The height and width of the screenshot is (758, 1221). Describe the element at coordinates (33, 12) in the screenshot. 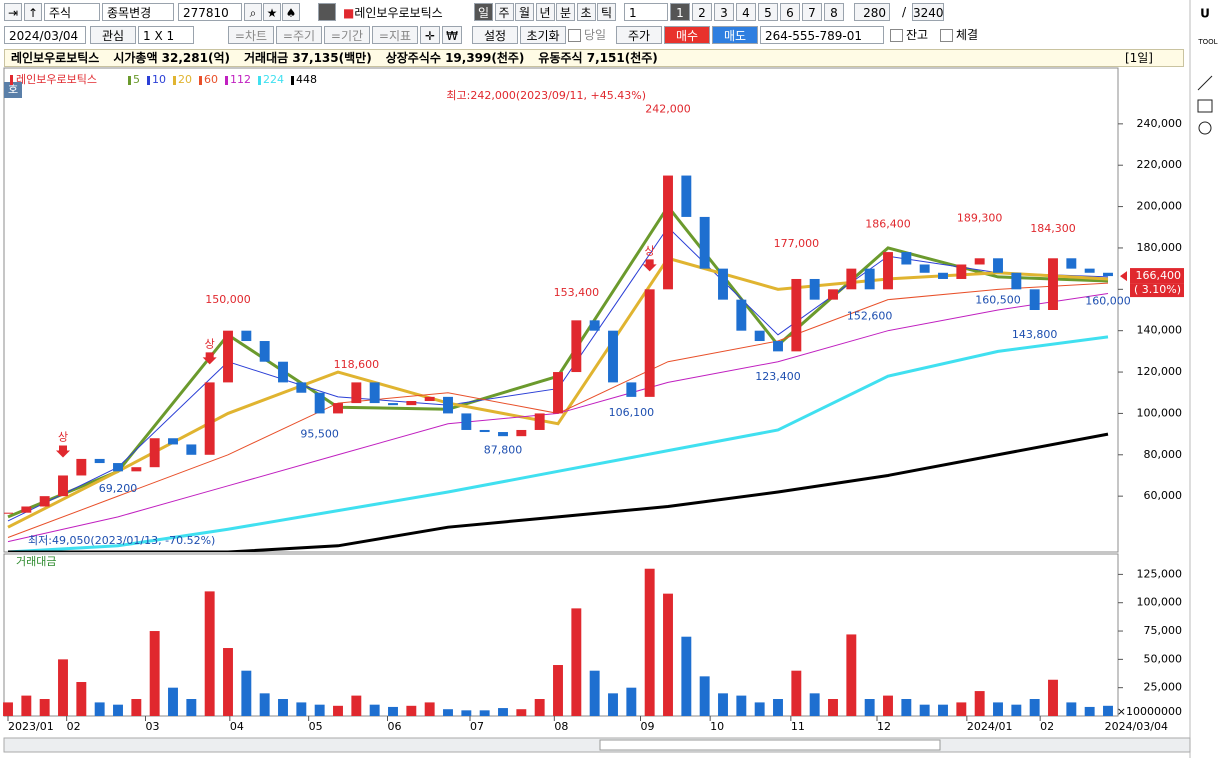

I see `nav-button: ↑` at that location.